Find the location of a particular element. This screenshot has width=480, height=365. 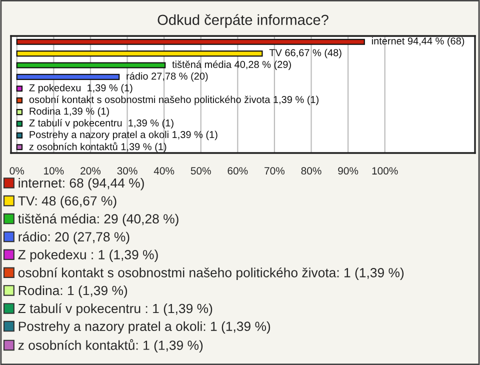

legend-label: osobní kontakt s osobnostmi našeho politického života: 1 (1,39 %) is located at coordinates (211, 274).